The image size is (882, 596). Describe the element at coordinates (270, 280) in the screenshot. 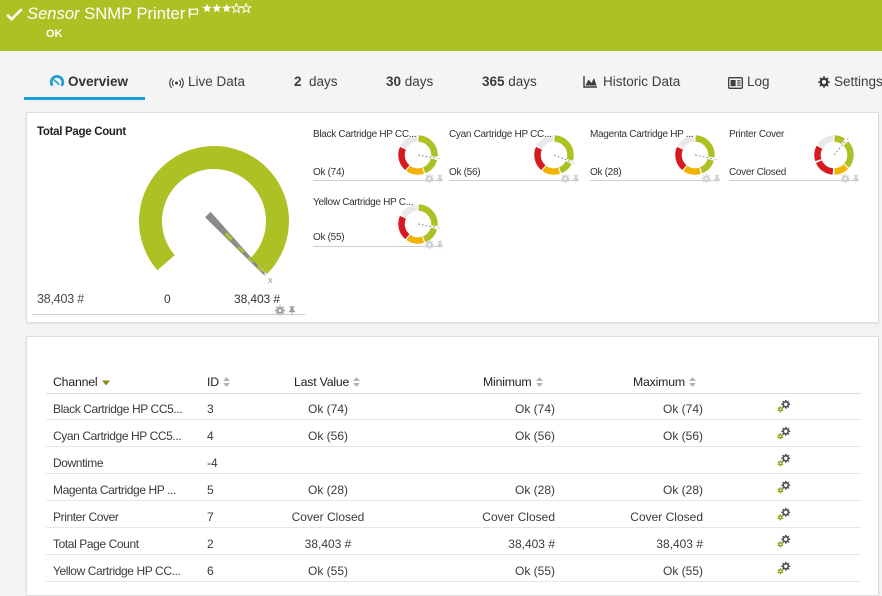

I see `svg-text: x` at that location.